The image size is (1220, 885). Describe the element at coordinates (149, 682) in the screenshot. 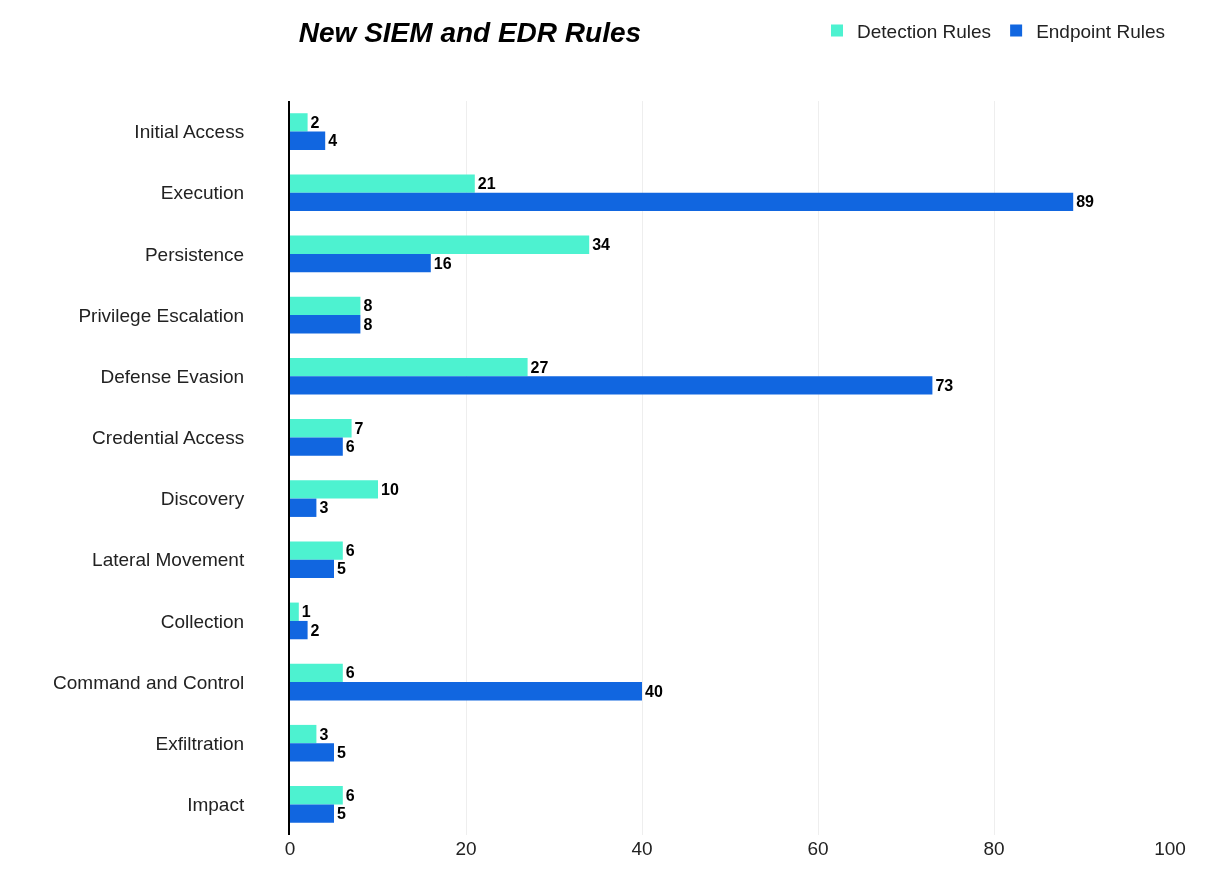

I see `y-tick-label: Command and Control` at that location.